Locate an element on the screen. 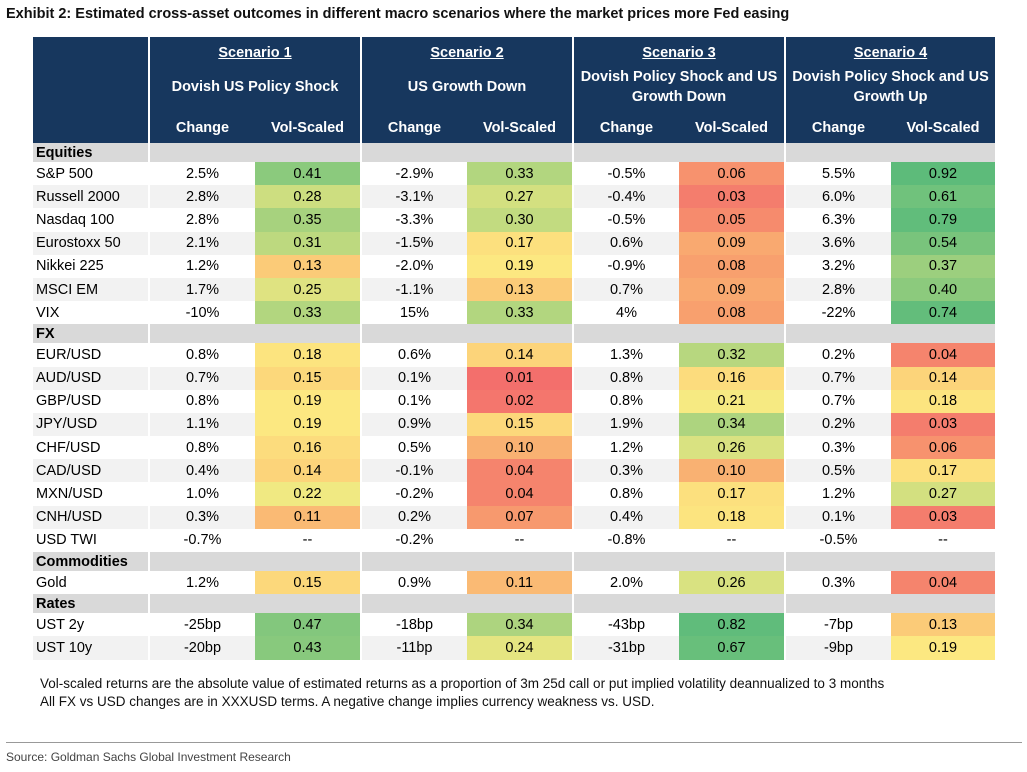  vol-scaled-cell: 0.18 is located at coordinates (732, 517).